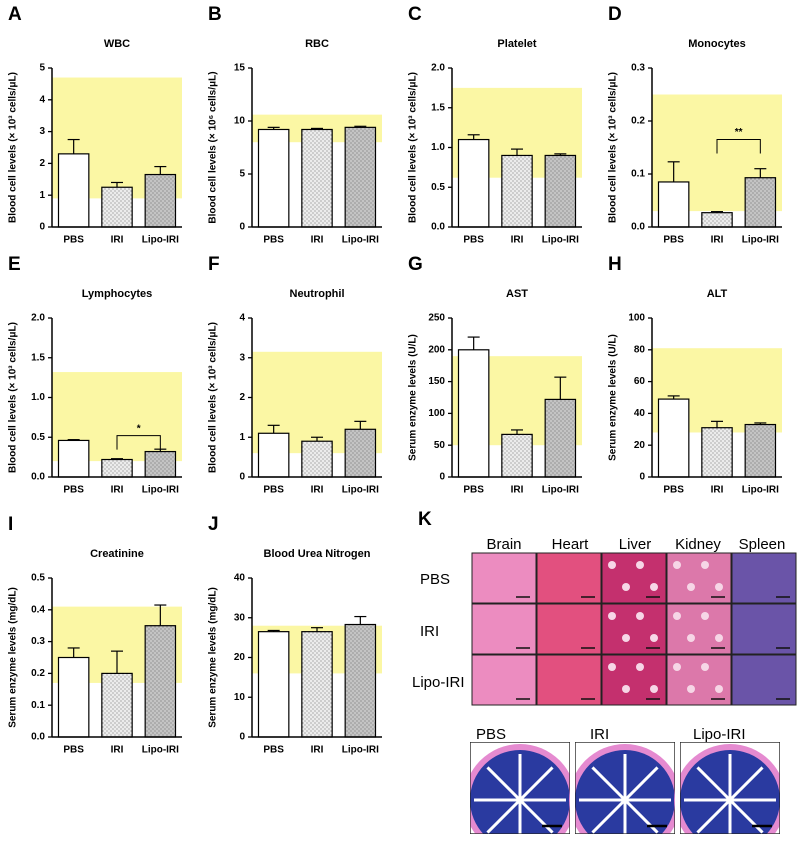  Describe the element at coordinates (716, 44) in the screenshot. I see `chart-title: Monocytes` at that location.